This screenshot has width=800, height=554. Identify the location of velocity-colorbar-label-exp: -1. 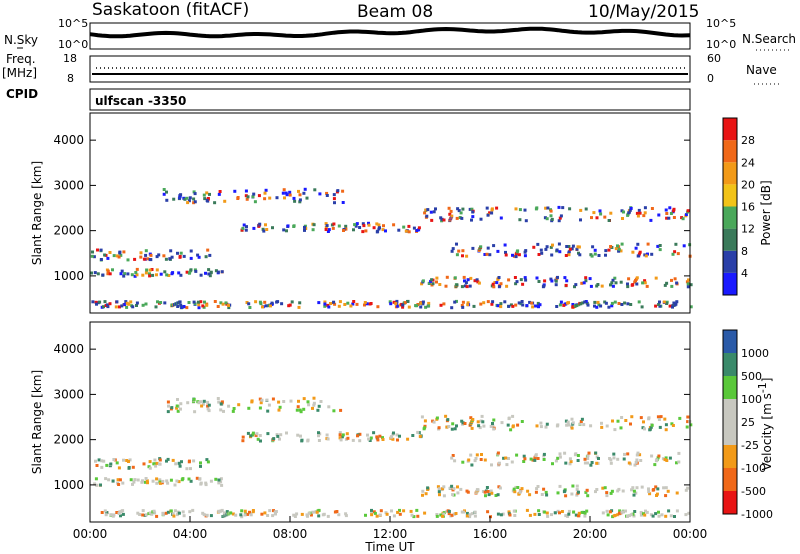
(762, 387).